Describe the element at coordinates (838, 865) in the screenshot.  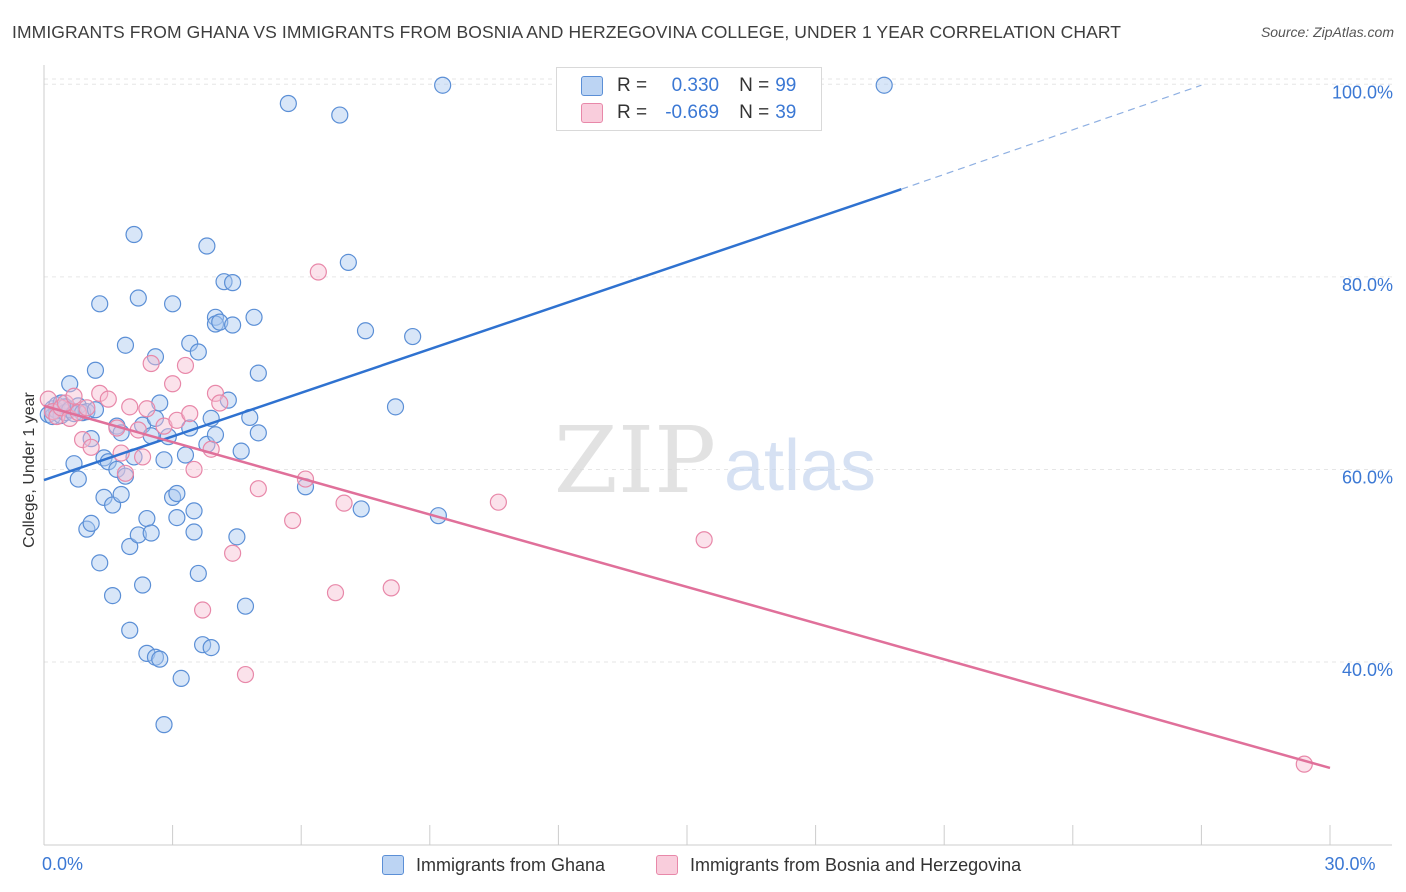
I see `bottom-legend-bosnia: Immigrants from Bosnia and Herzegovina` at that location.